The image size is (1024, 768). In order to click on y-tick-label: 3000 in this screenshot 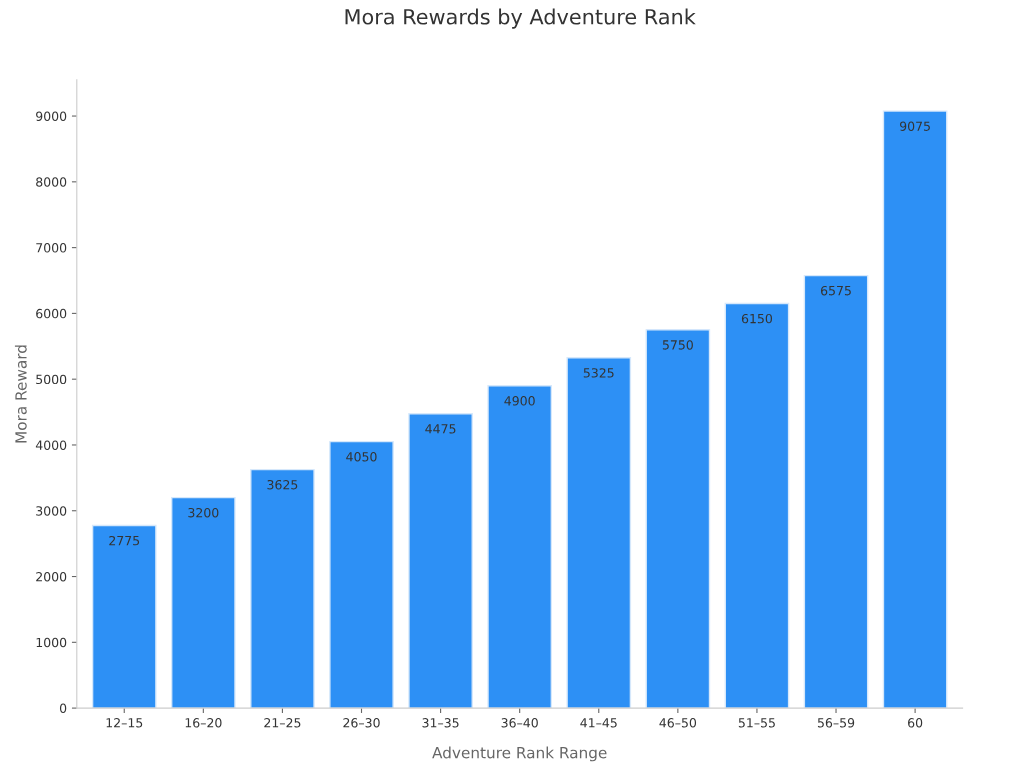, I will do `click(51, 511)`.